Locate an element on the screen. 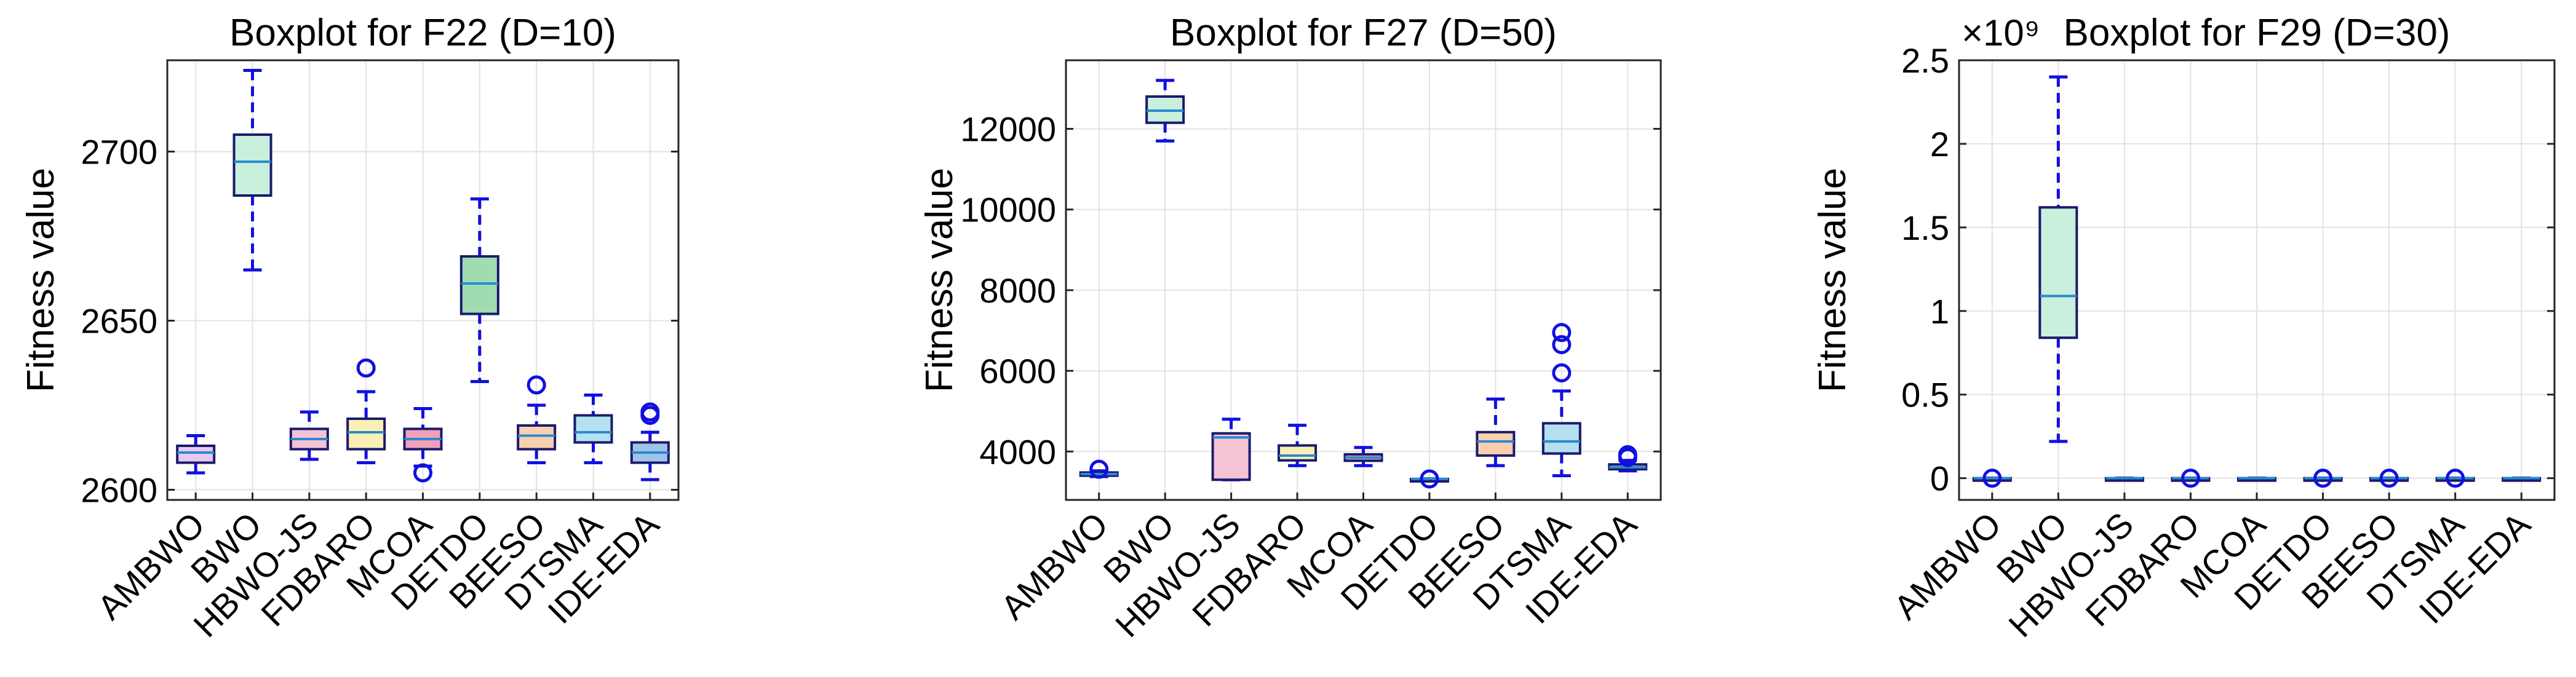 This screenshot has width=2576, height=677. y-tick-label: 0.5 is located at coordinates (1925, 395).